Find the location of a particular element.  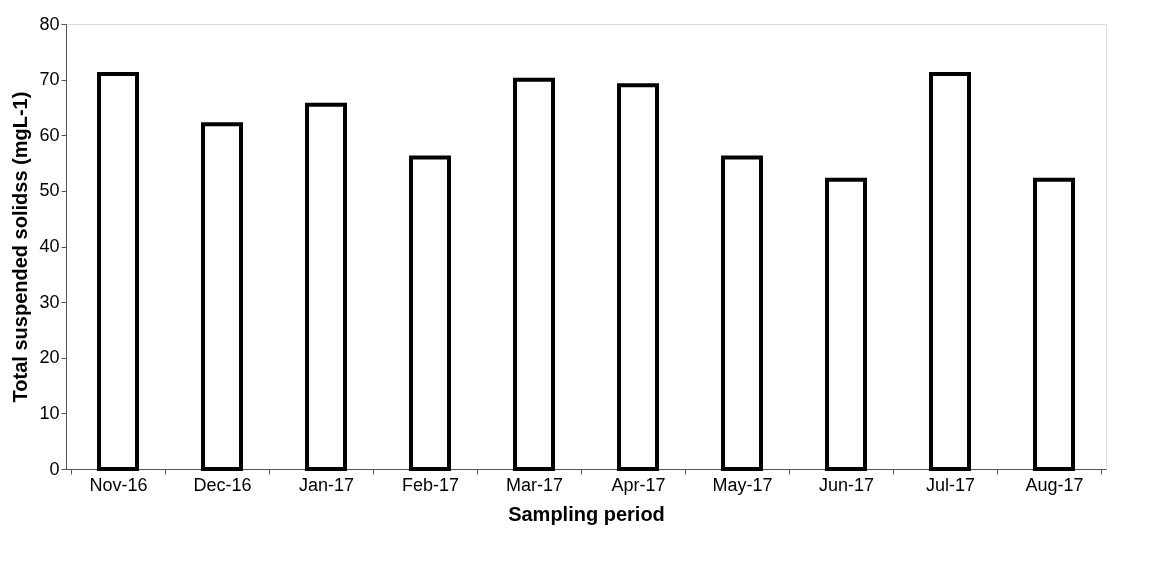

y-tick-label: 10 is located at coordinates (49, 412).